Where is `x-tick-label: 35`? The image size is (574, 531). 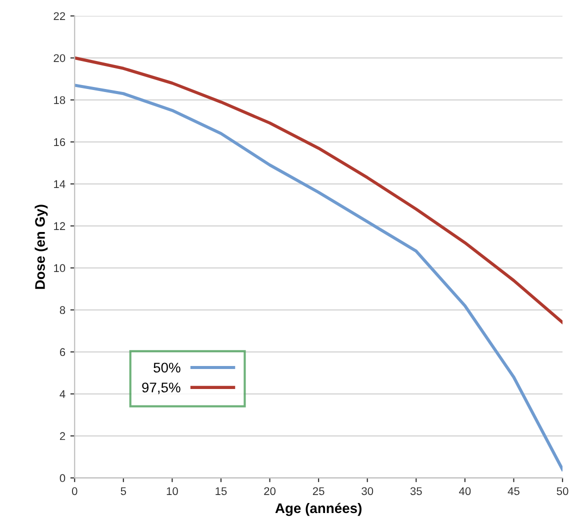
x-tick-label: 35 is located at coordinates (416, 491).